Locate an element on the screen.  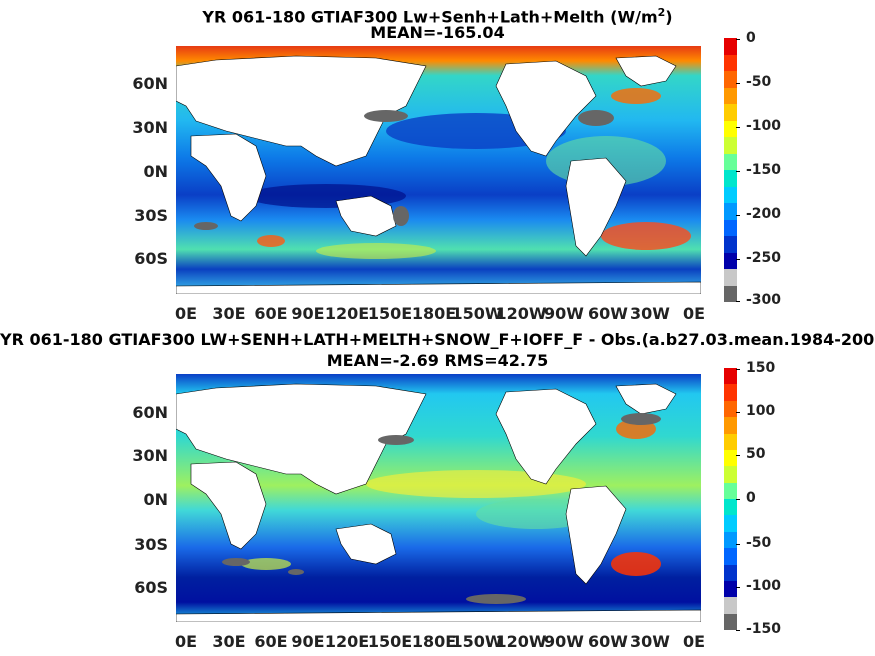
panel2-lon-label: 120E is located at coordinates (347, 641).